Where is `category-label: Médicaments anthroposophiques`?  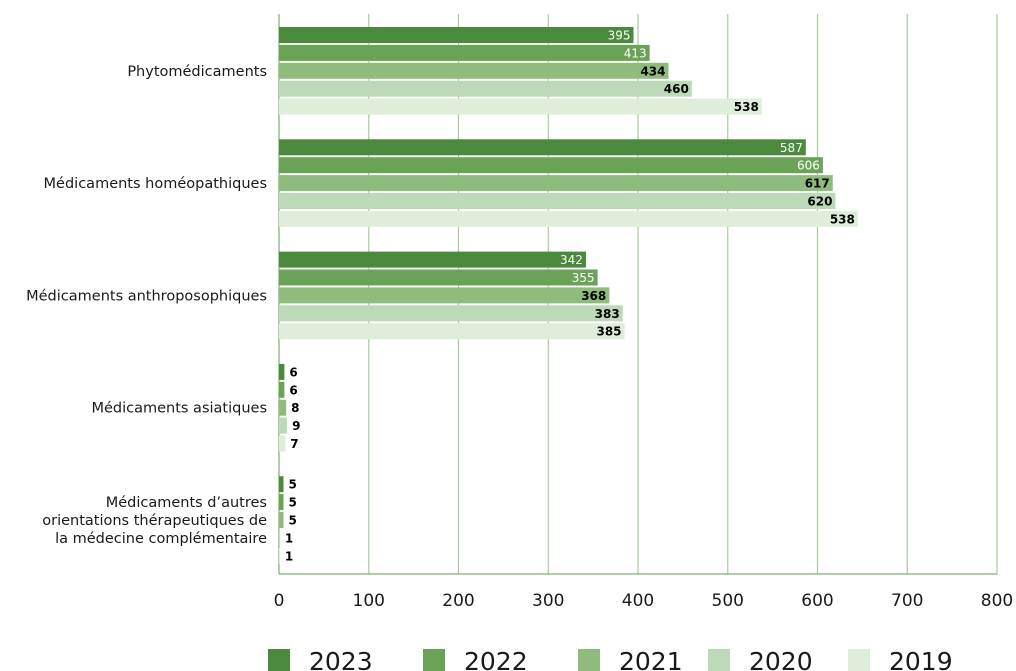 category-label: Médicaments anthroposophiques is located at coordinates (146, 296).